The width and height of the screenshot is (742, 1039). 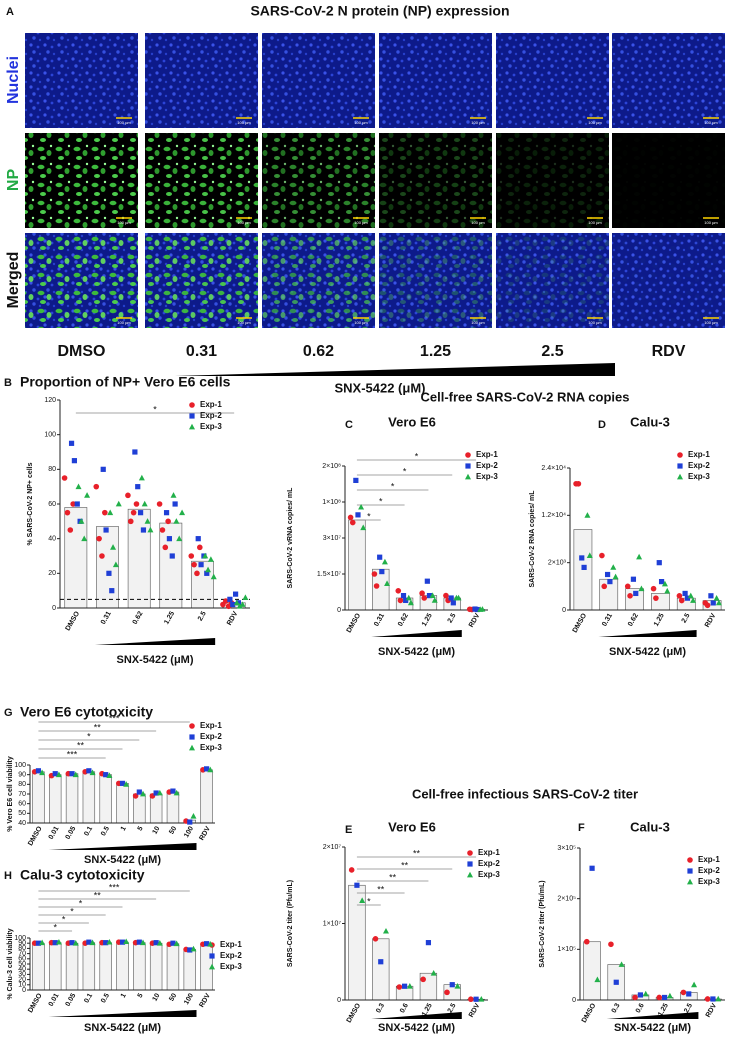 What do you see at coordinates (524, 396) in the screenshot?
I see `group-header: Cell-free SARS-CoV-2 RNA copies` at bounding box center [524, 396].